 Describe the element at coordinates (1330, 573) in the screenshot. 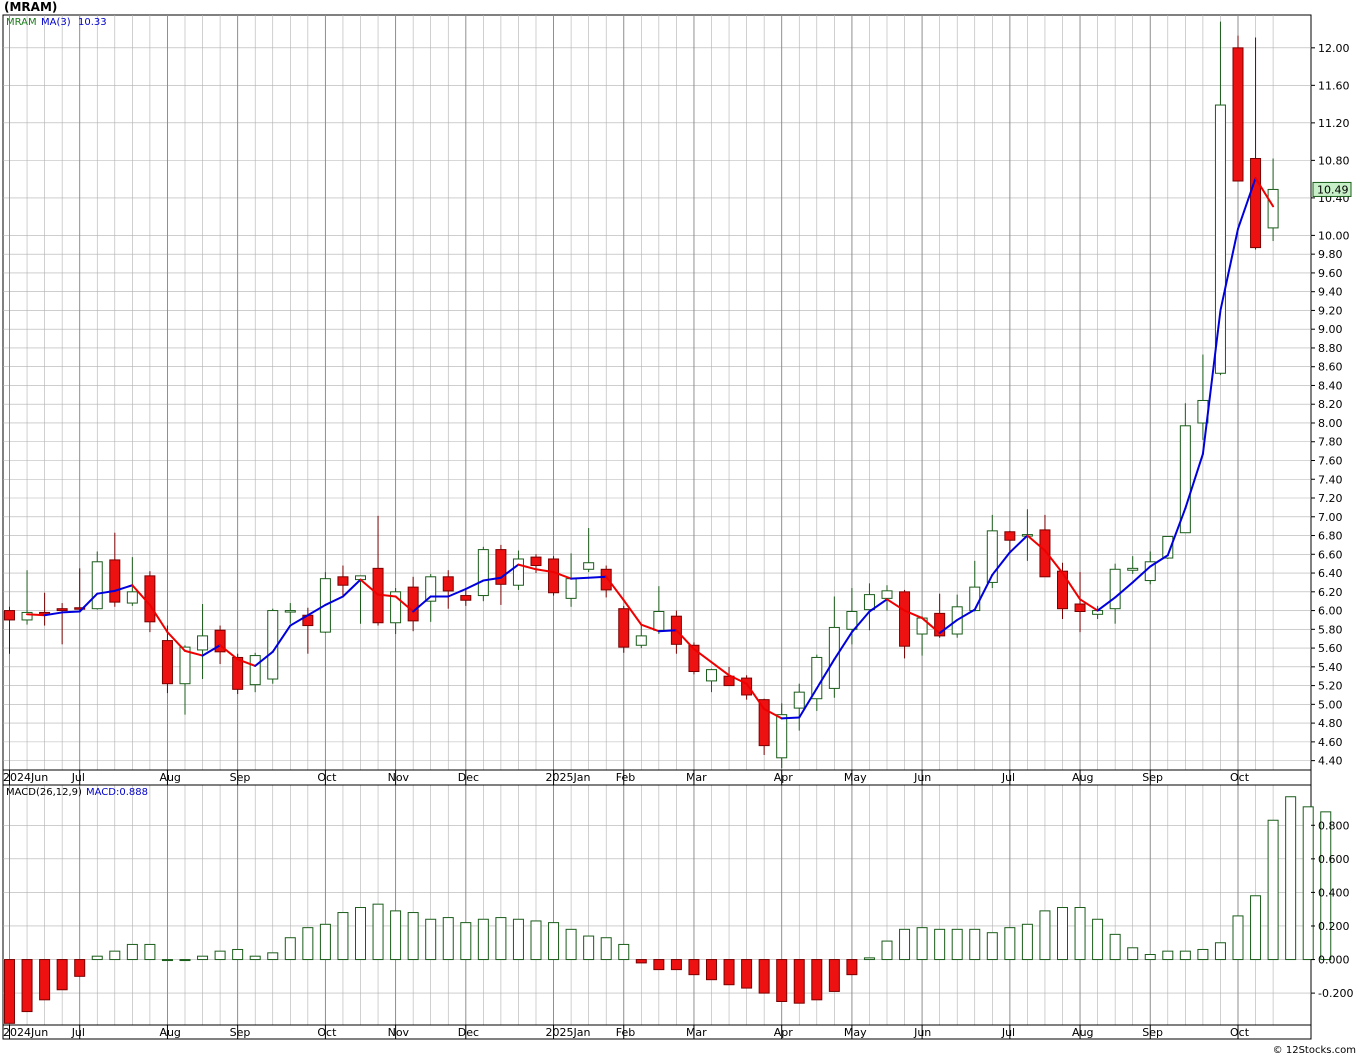

I see `price-tick-label: 6.40` at that location.